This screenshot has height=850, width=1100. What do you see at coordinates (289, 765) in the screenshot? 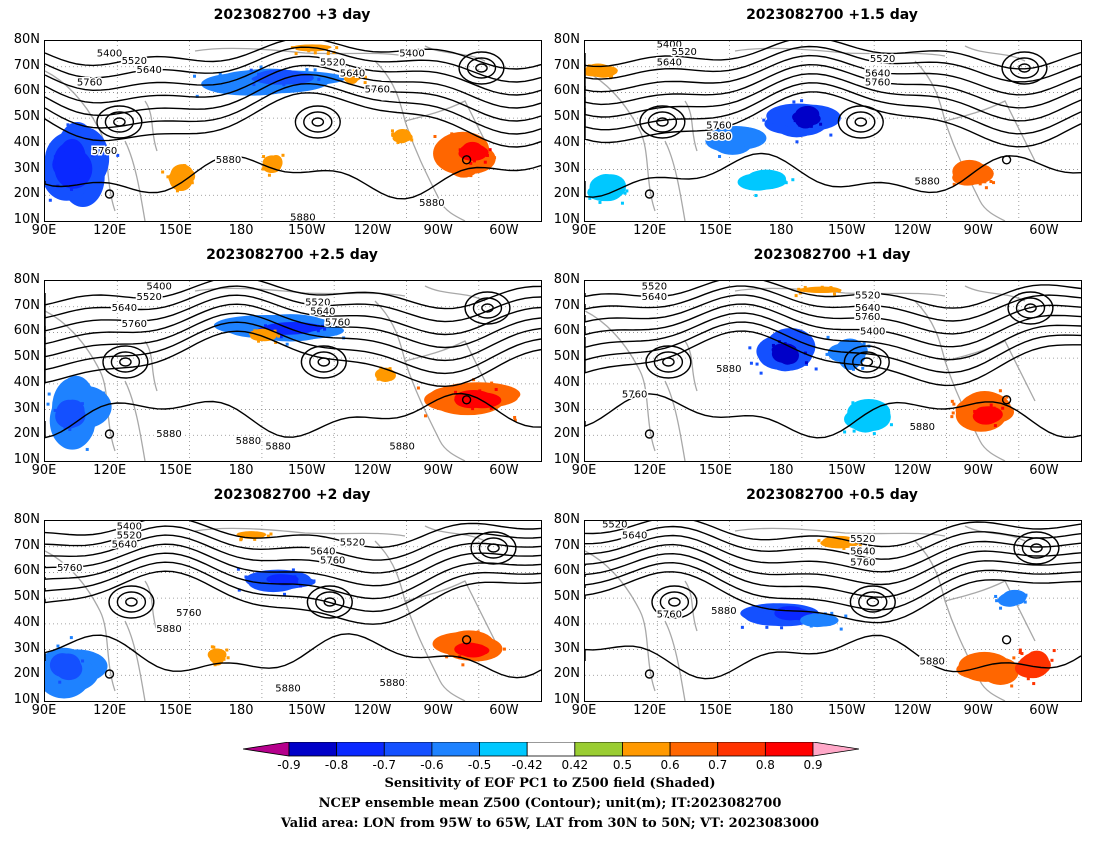
I see `colorbar-label: -0.9` at bounding box center [289, 765].